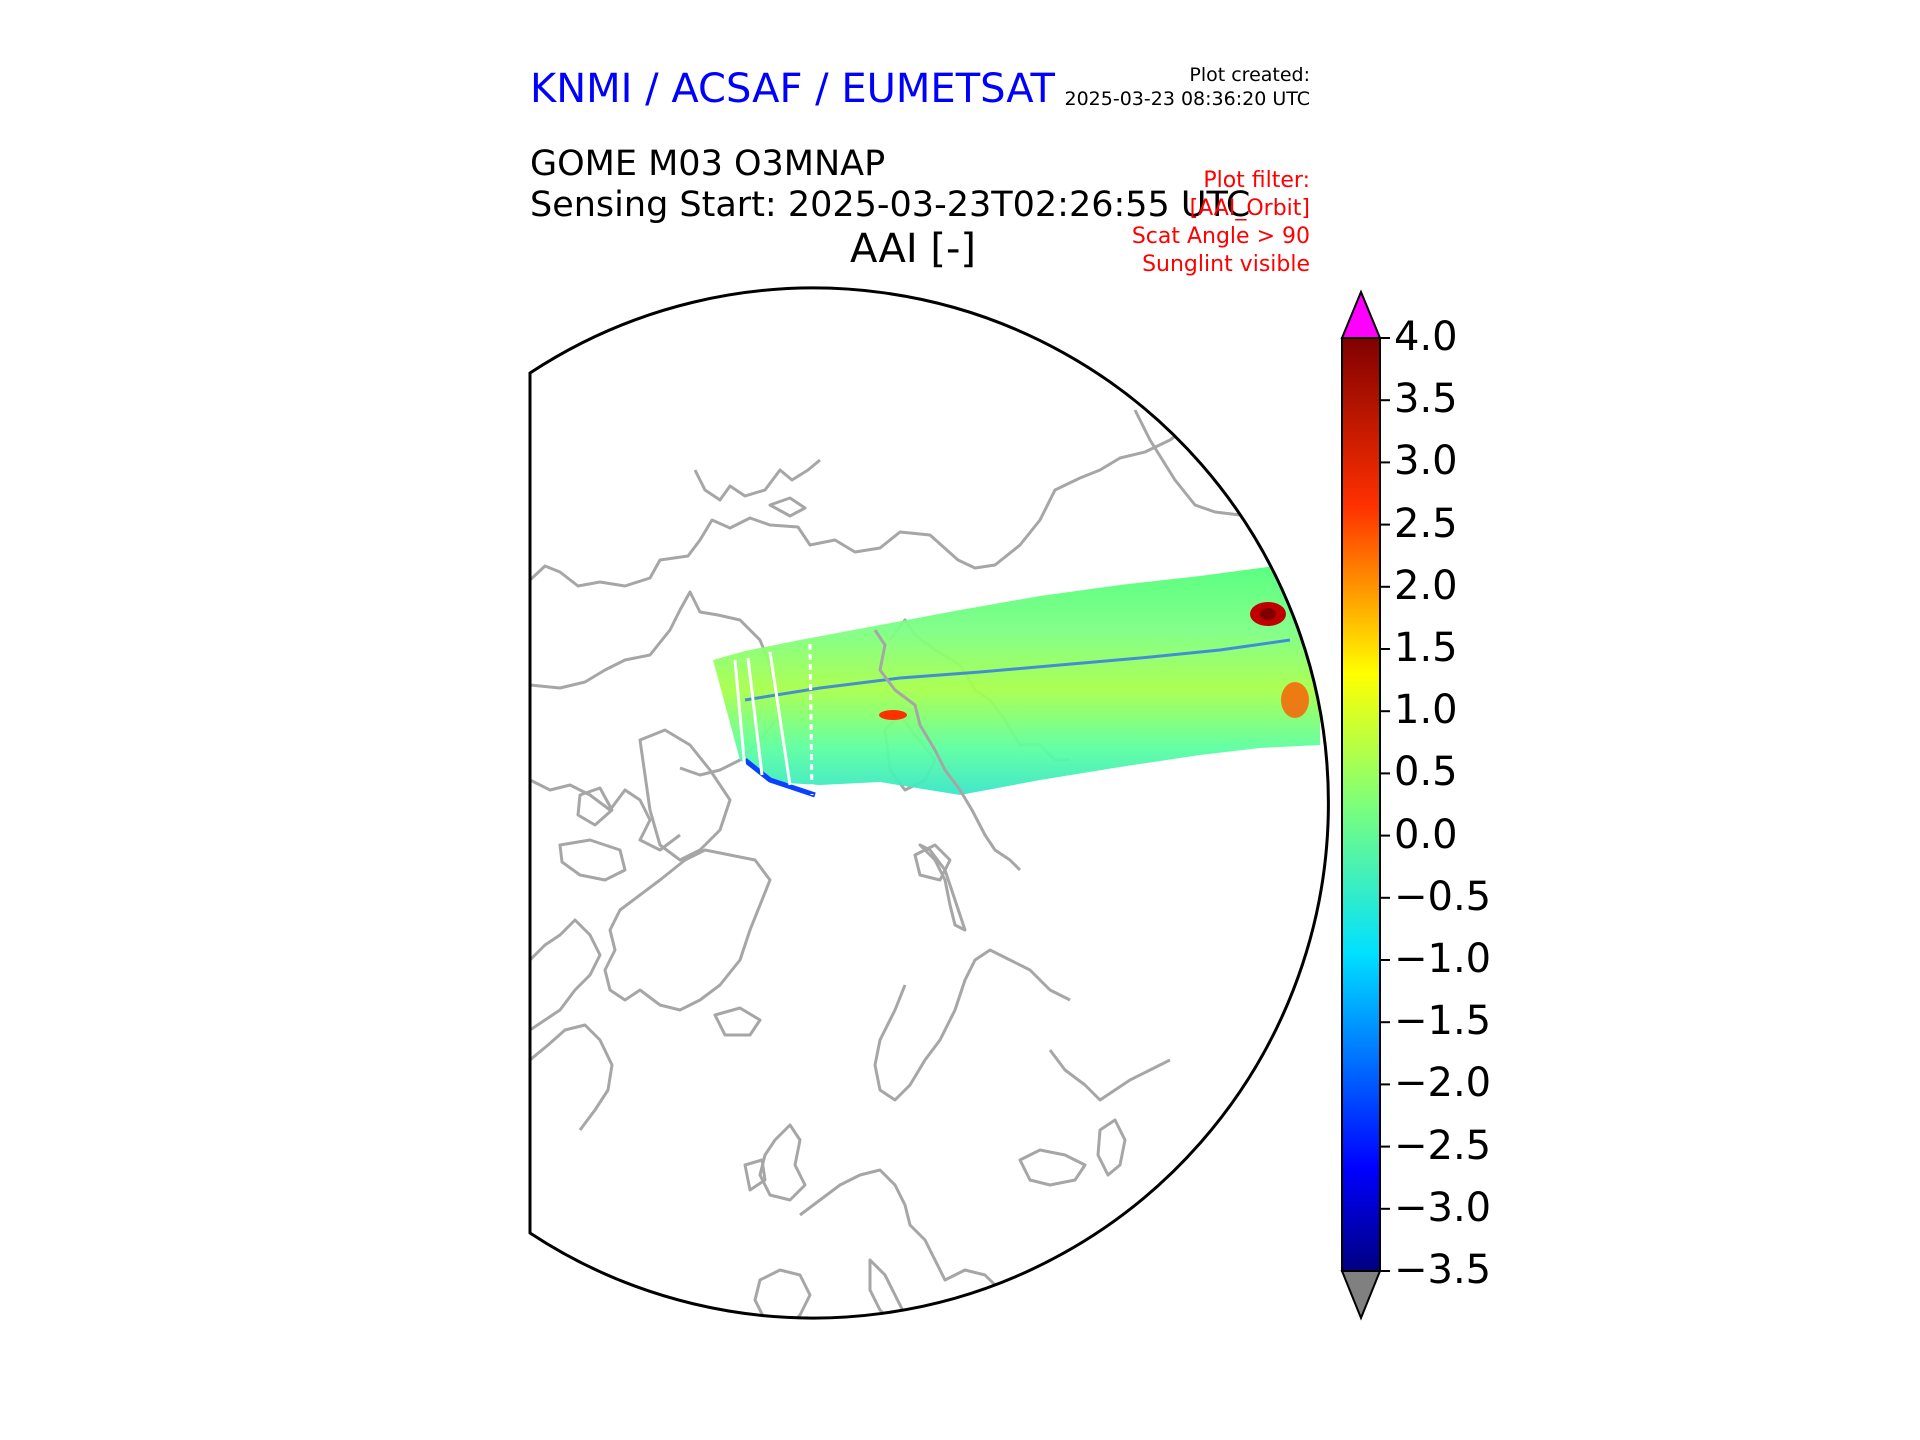 This screenshot has width=1920, height=1440. What do you see at coordinates (592, 860) in the screenshot?
I see `island-victoria` at bounding box center [592, 860].